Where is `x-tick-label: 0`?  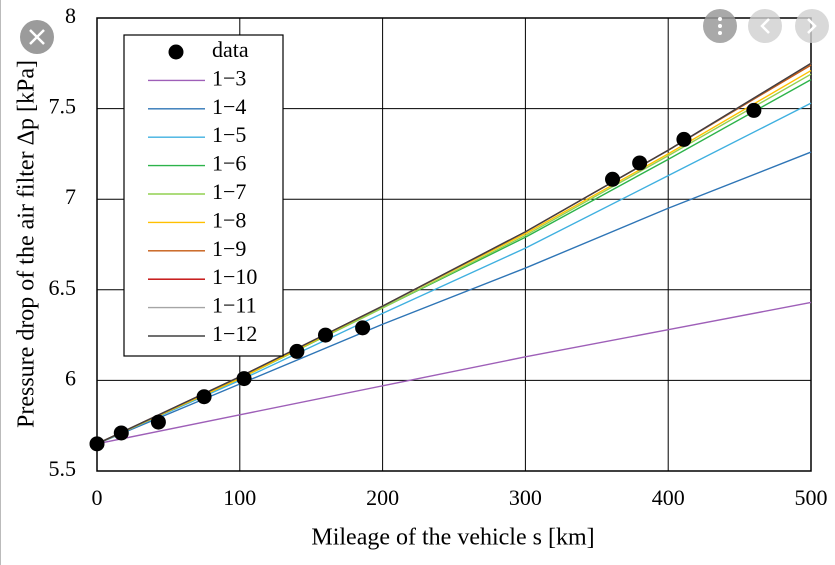
x-tick-label: 0 is located at coordinates (97, 497).